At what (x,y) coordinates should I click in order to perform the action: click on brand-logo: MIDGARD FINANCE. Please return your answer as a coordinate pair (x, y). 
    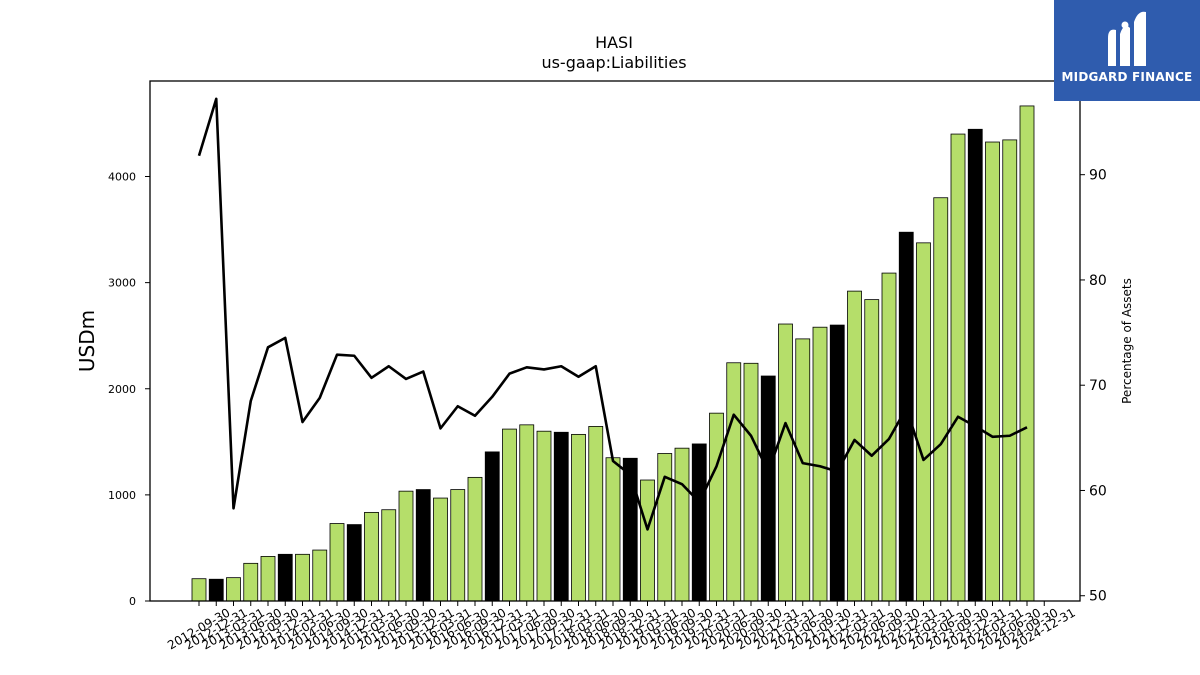
    Looking at the image, I should click on (1127, 50).